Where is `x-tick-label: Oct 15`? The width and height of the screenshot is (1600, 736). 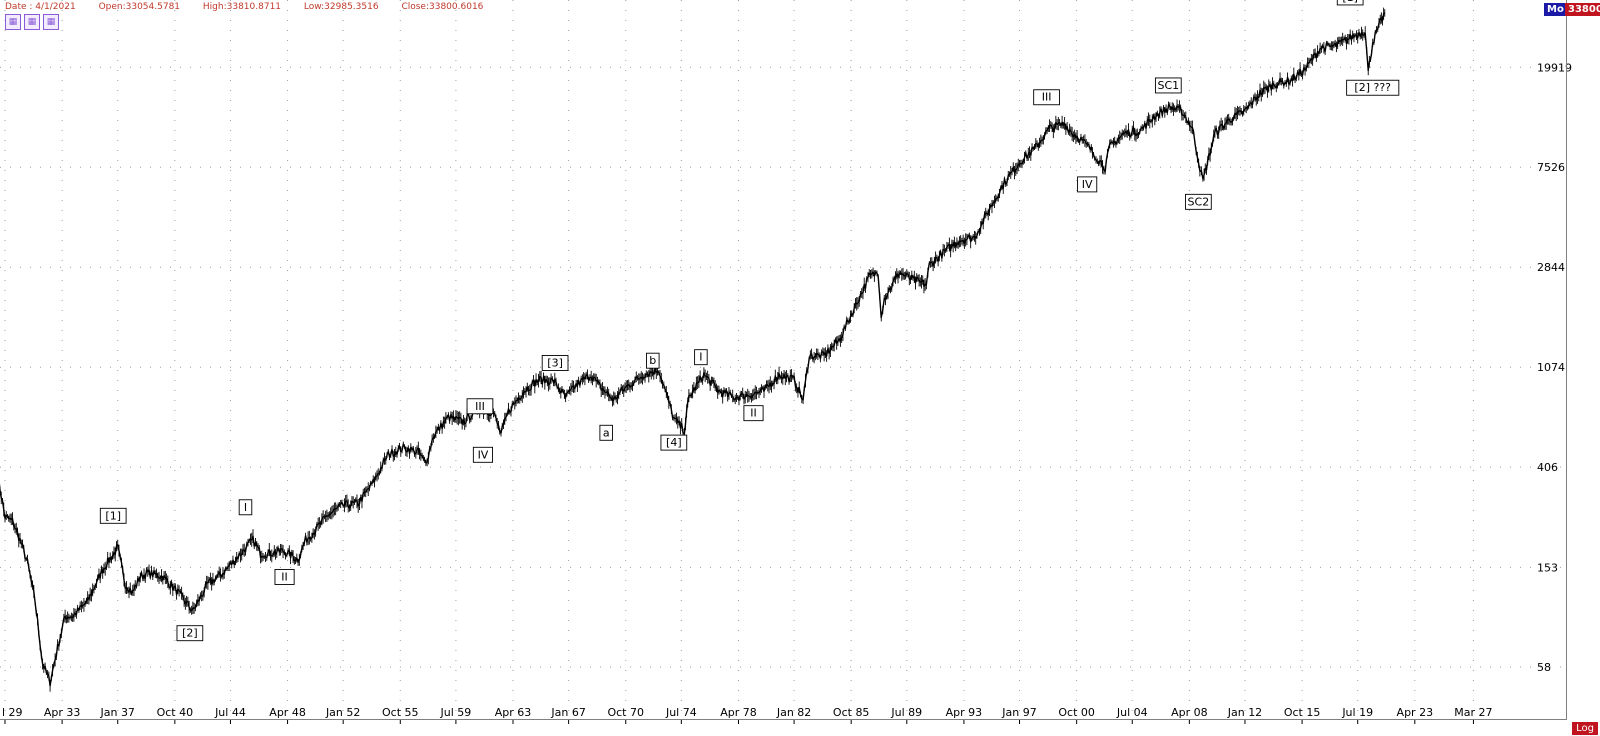 x-tick-label: Oct 15 is located at coordinates (1302, 712).